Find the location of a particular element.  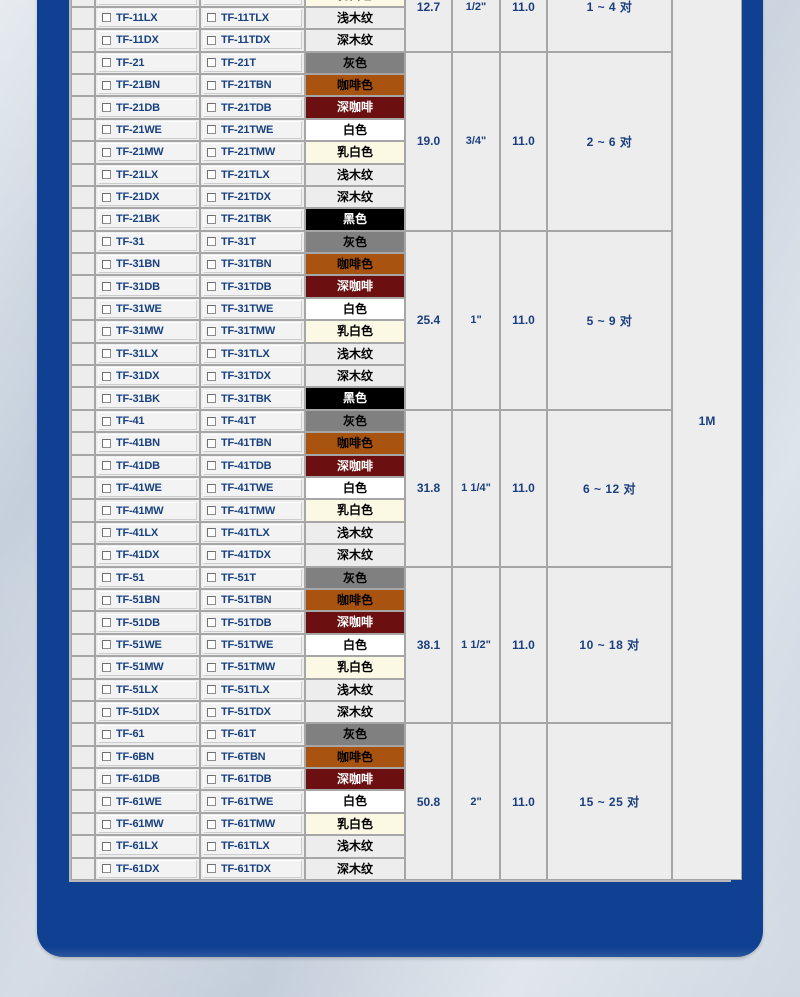

tee-code-cell: TF-6TBN is located at coordinates (252, 757).